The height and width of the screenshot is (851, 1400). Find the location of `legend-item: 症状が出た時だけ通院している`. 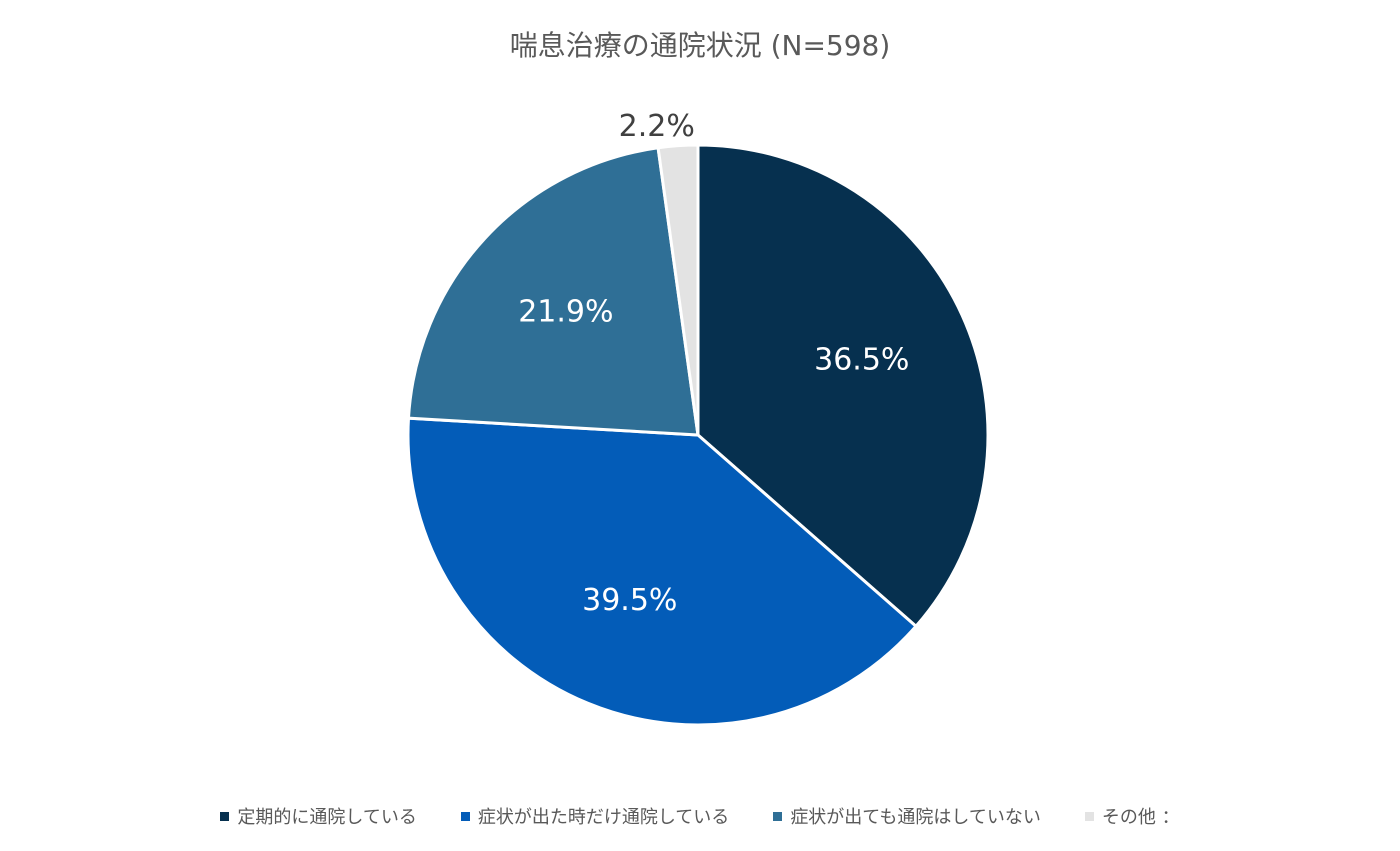

legend-item: 症状が出た時だけ通院している is located at coordinates (595, 816).